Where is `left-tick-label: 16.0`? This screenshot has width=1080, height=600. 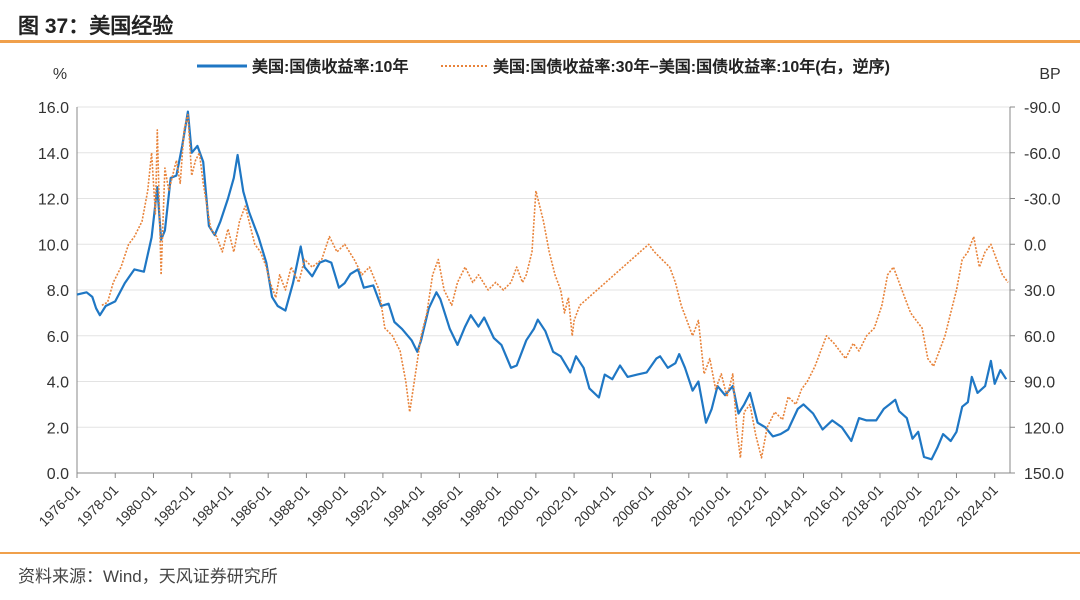
left-tick-label: 16.0 is located at coordinates (53, 108).